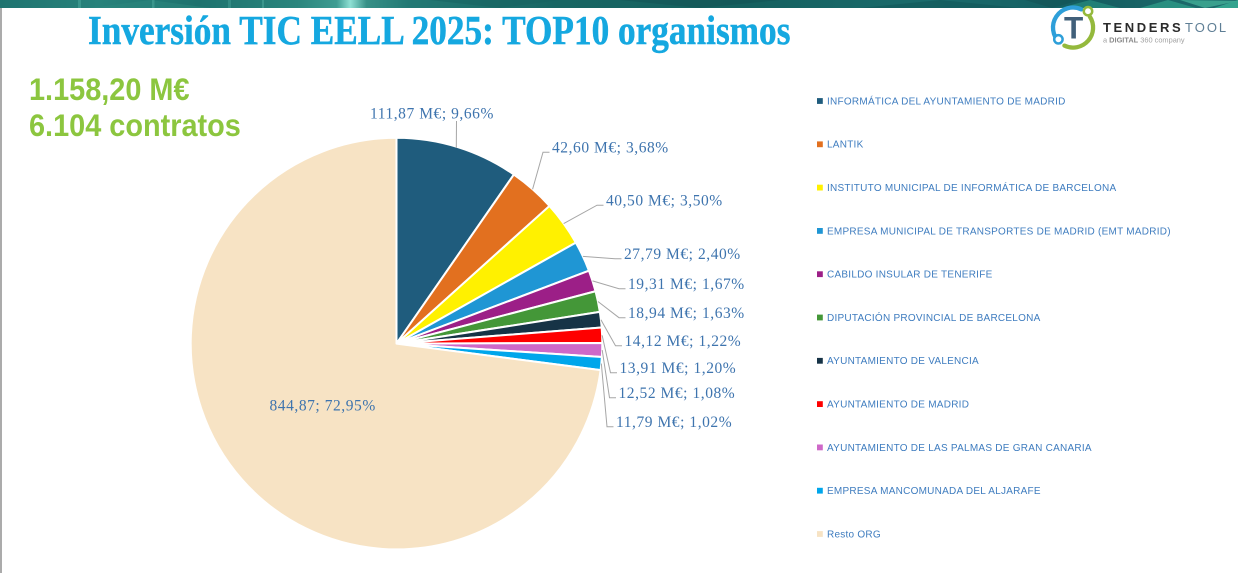 This screenshot has height=573, width=1238. I want to click on svg-text: AYUNTAMIENTO DE VALENCIA, so click(903, 361).